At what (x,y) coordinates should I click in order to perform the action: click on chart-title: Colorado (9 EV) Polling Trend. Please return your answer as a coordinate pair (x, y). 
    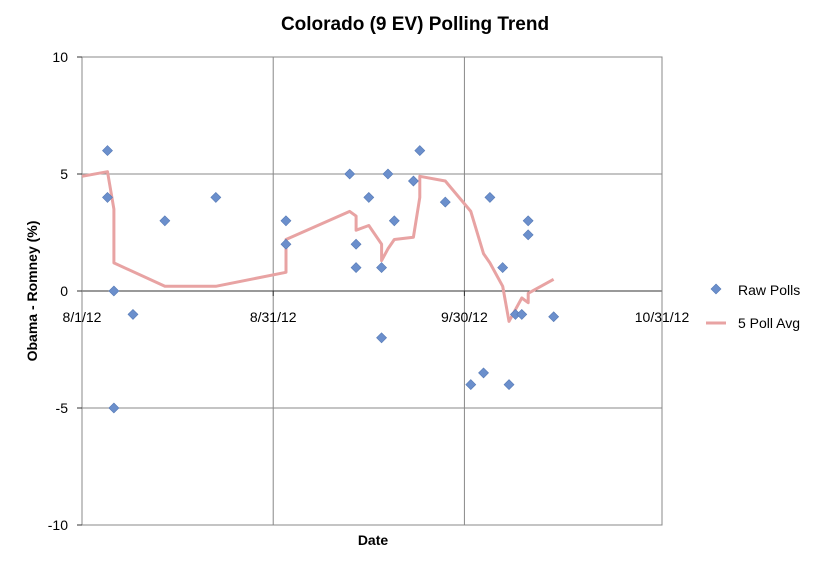
    Looking at the image, I should click on (415, 24).